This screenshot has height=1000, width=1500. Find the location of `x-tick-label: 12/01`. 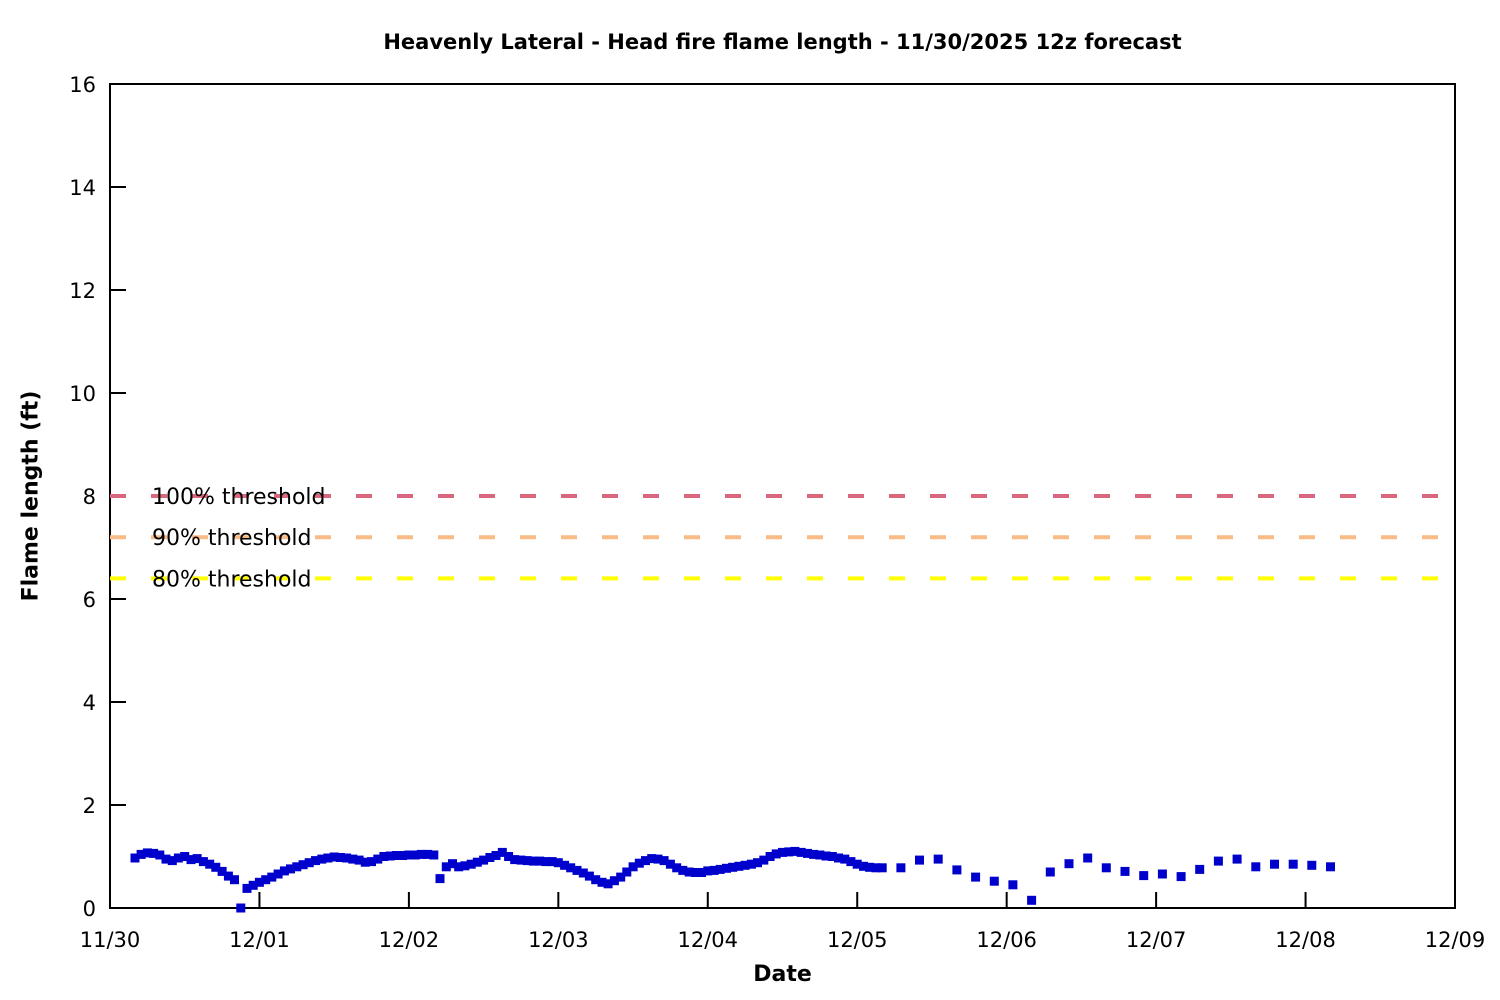

x-tick-label: 12/01 is located at coordinates (259, 940).